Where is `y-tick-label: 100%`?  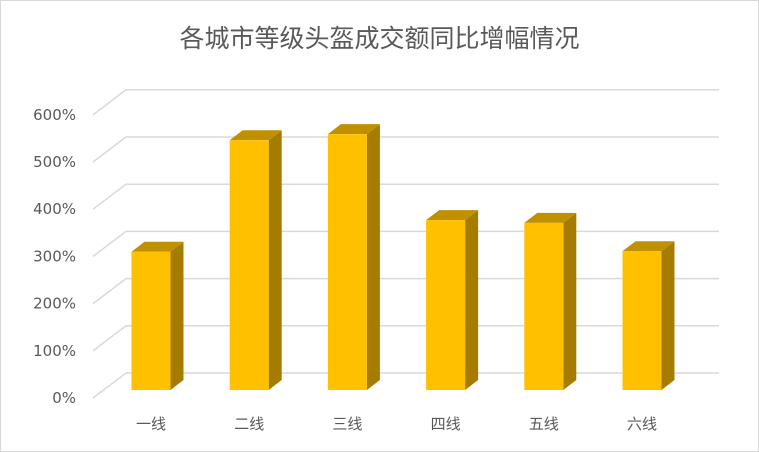 y-tick-label: 100% is located at coordinates (54, 351).